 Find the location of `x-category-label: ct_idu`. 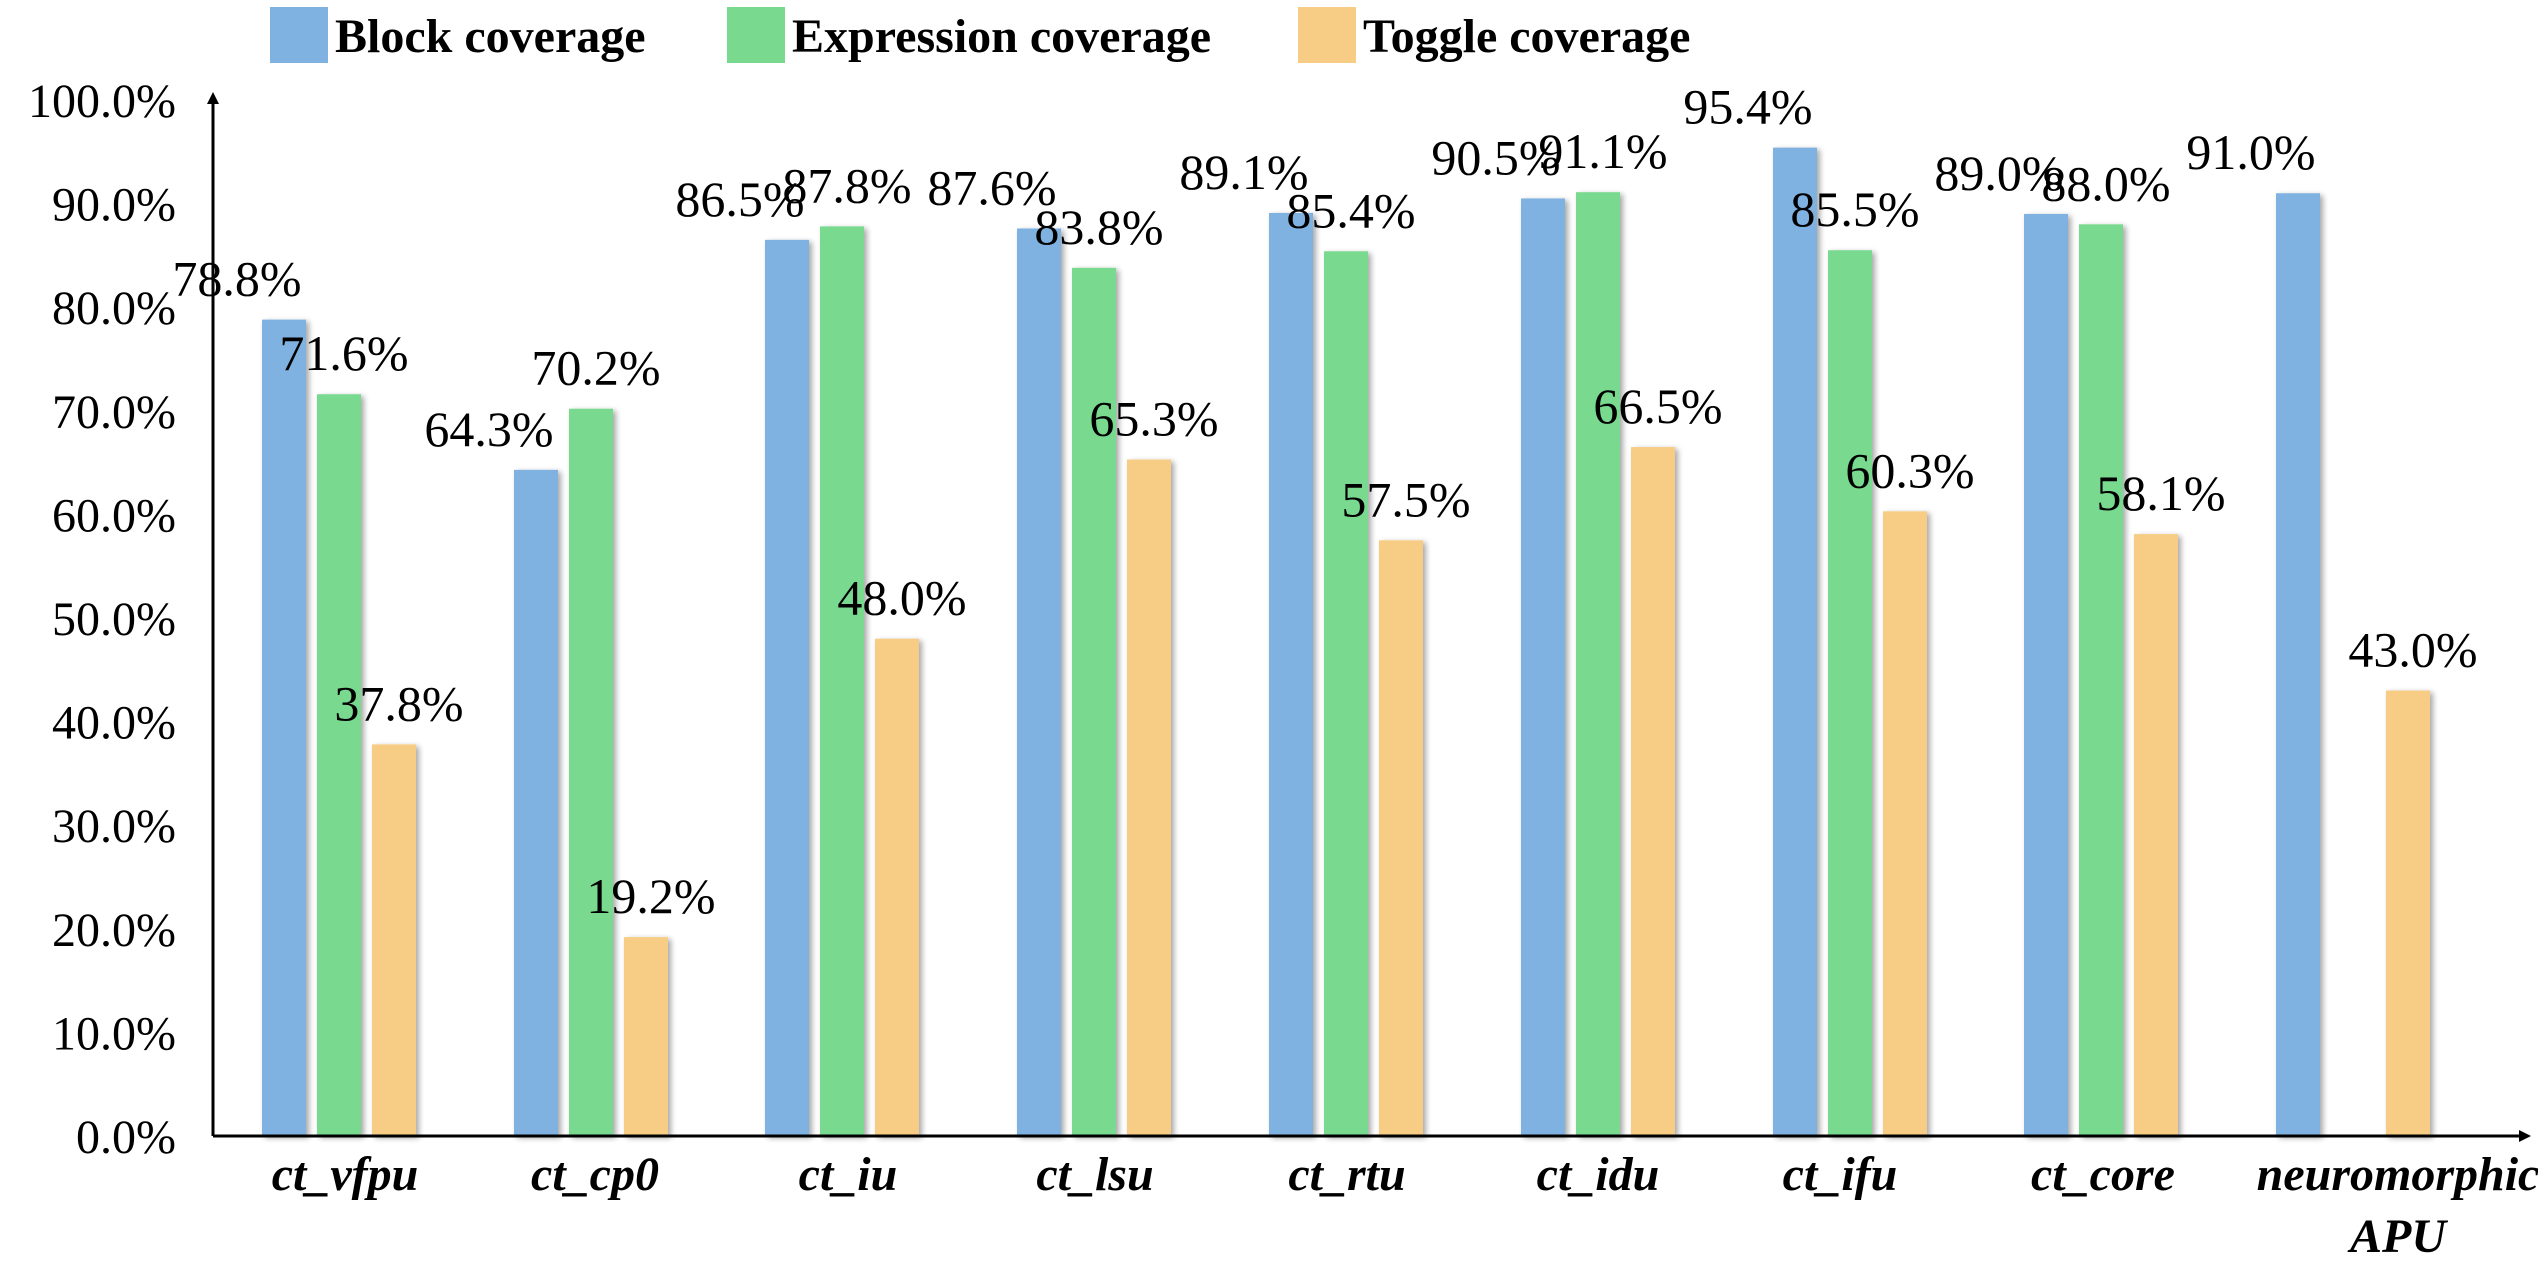

x-category-label: ct_idu is located at coordinates (1598, 1174).